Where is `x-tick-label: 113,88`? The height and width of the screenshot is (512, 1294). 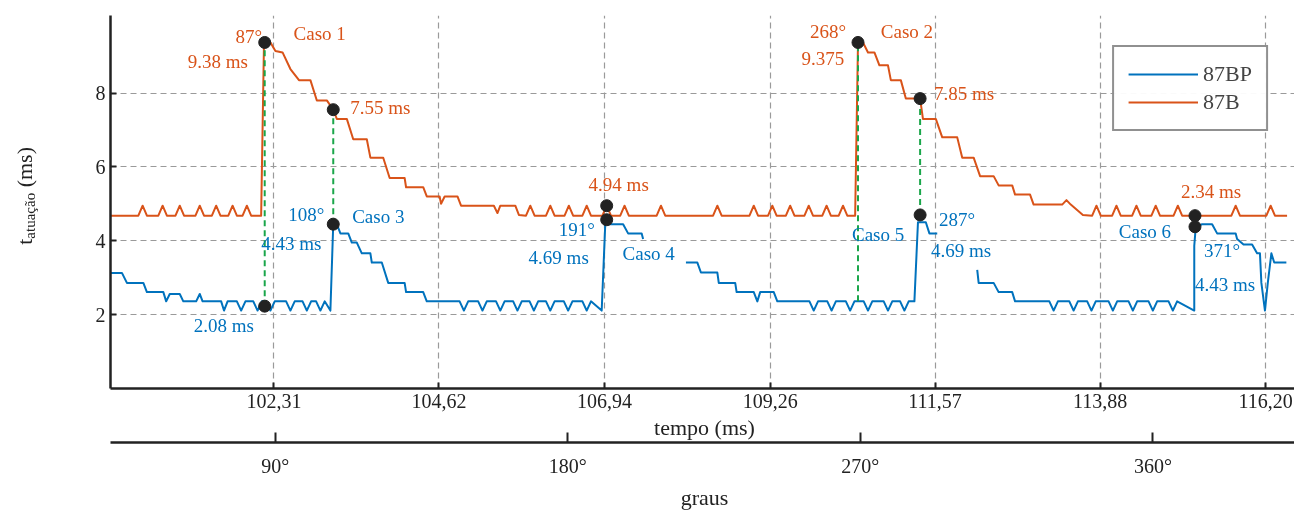 x-tick-label: 113,88 is located at coordinates (1100, 400).